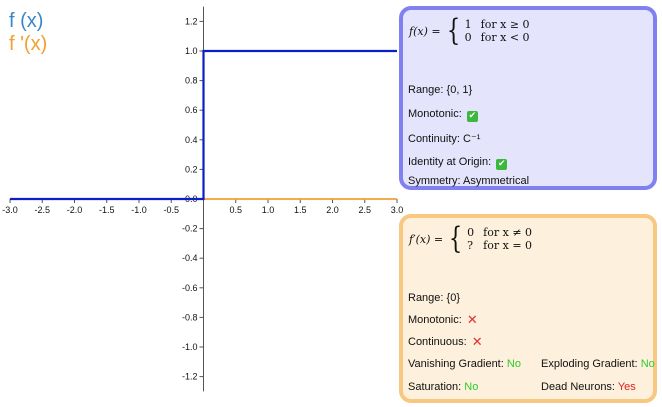 Image resolution: width=662 pixels, height=407 pixels. What do you see at coordinates (589, 364) in the screenshot?
I see `exploding-gradient-label: Exploding Gradient:` at bounding box center [589, 364].